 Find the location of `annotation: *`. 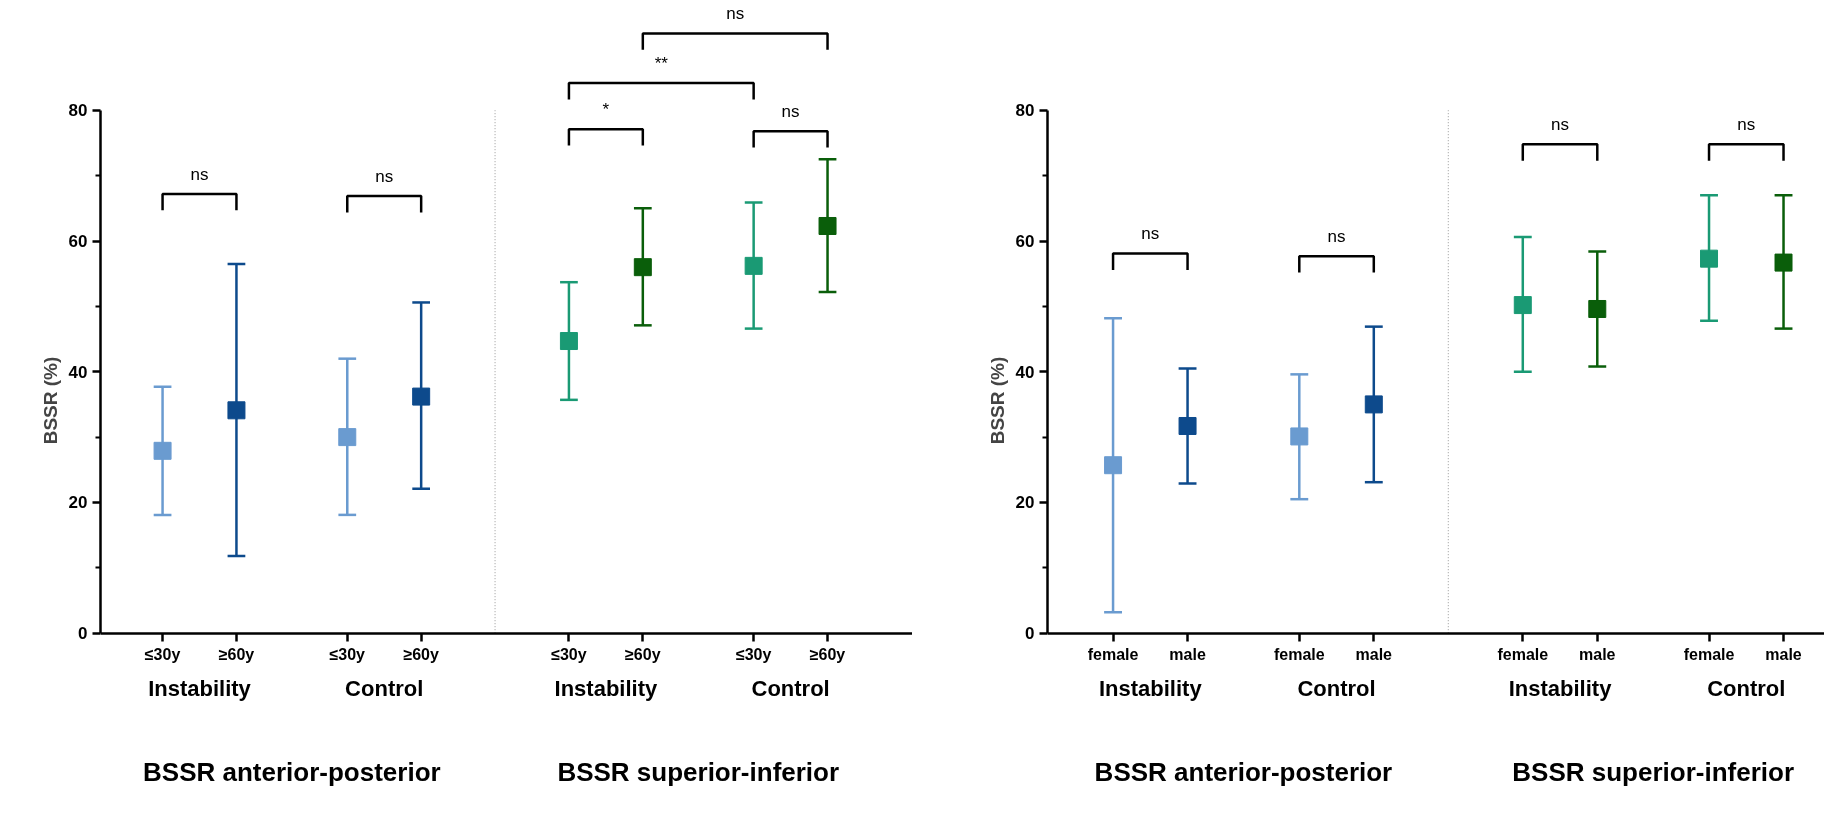

annotation: * is located at coordinates (606, 109).